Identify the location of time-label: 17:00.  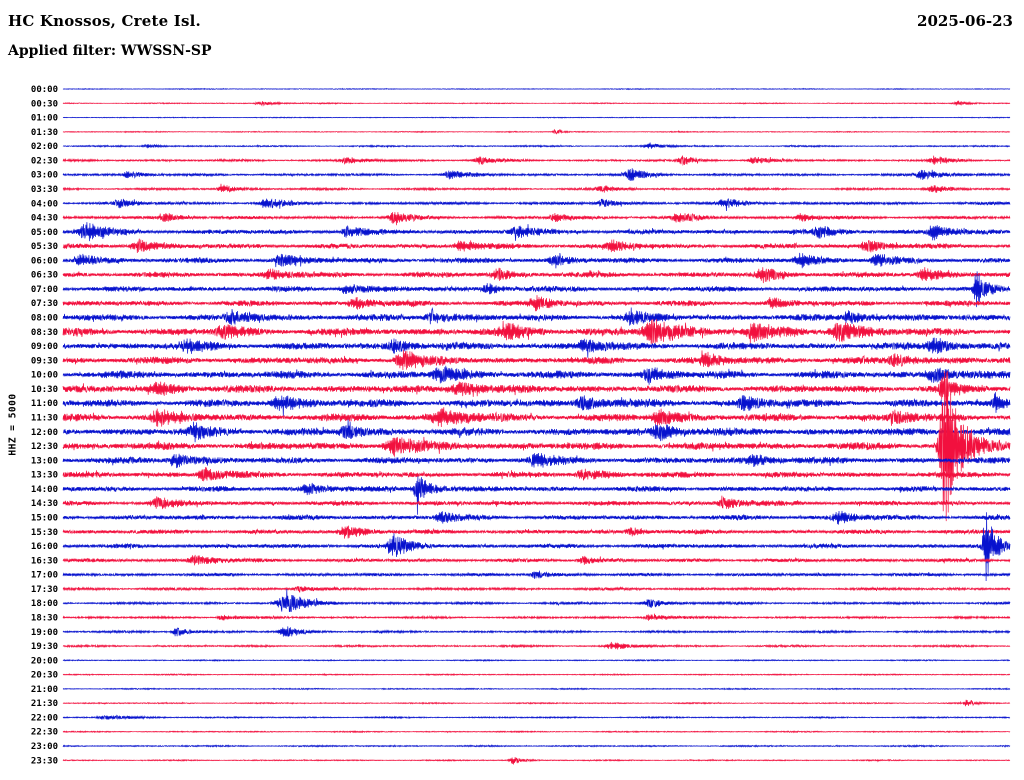
(44, 576).